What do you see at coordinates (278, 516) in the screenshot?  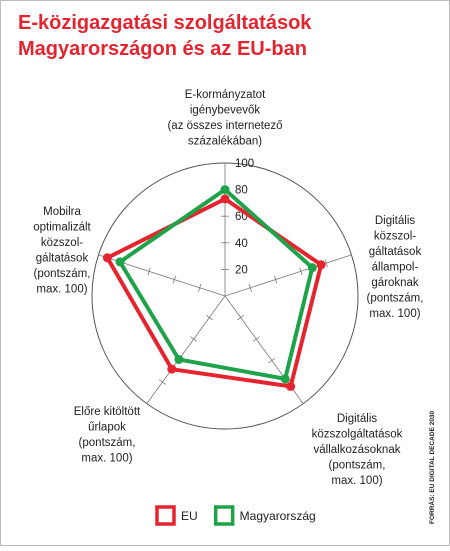 I see `legend-label: Magyarország` at bounding box center [278, 516].